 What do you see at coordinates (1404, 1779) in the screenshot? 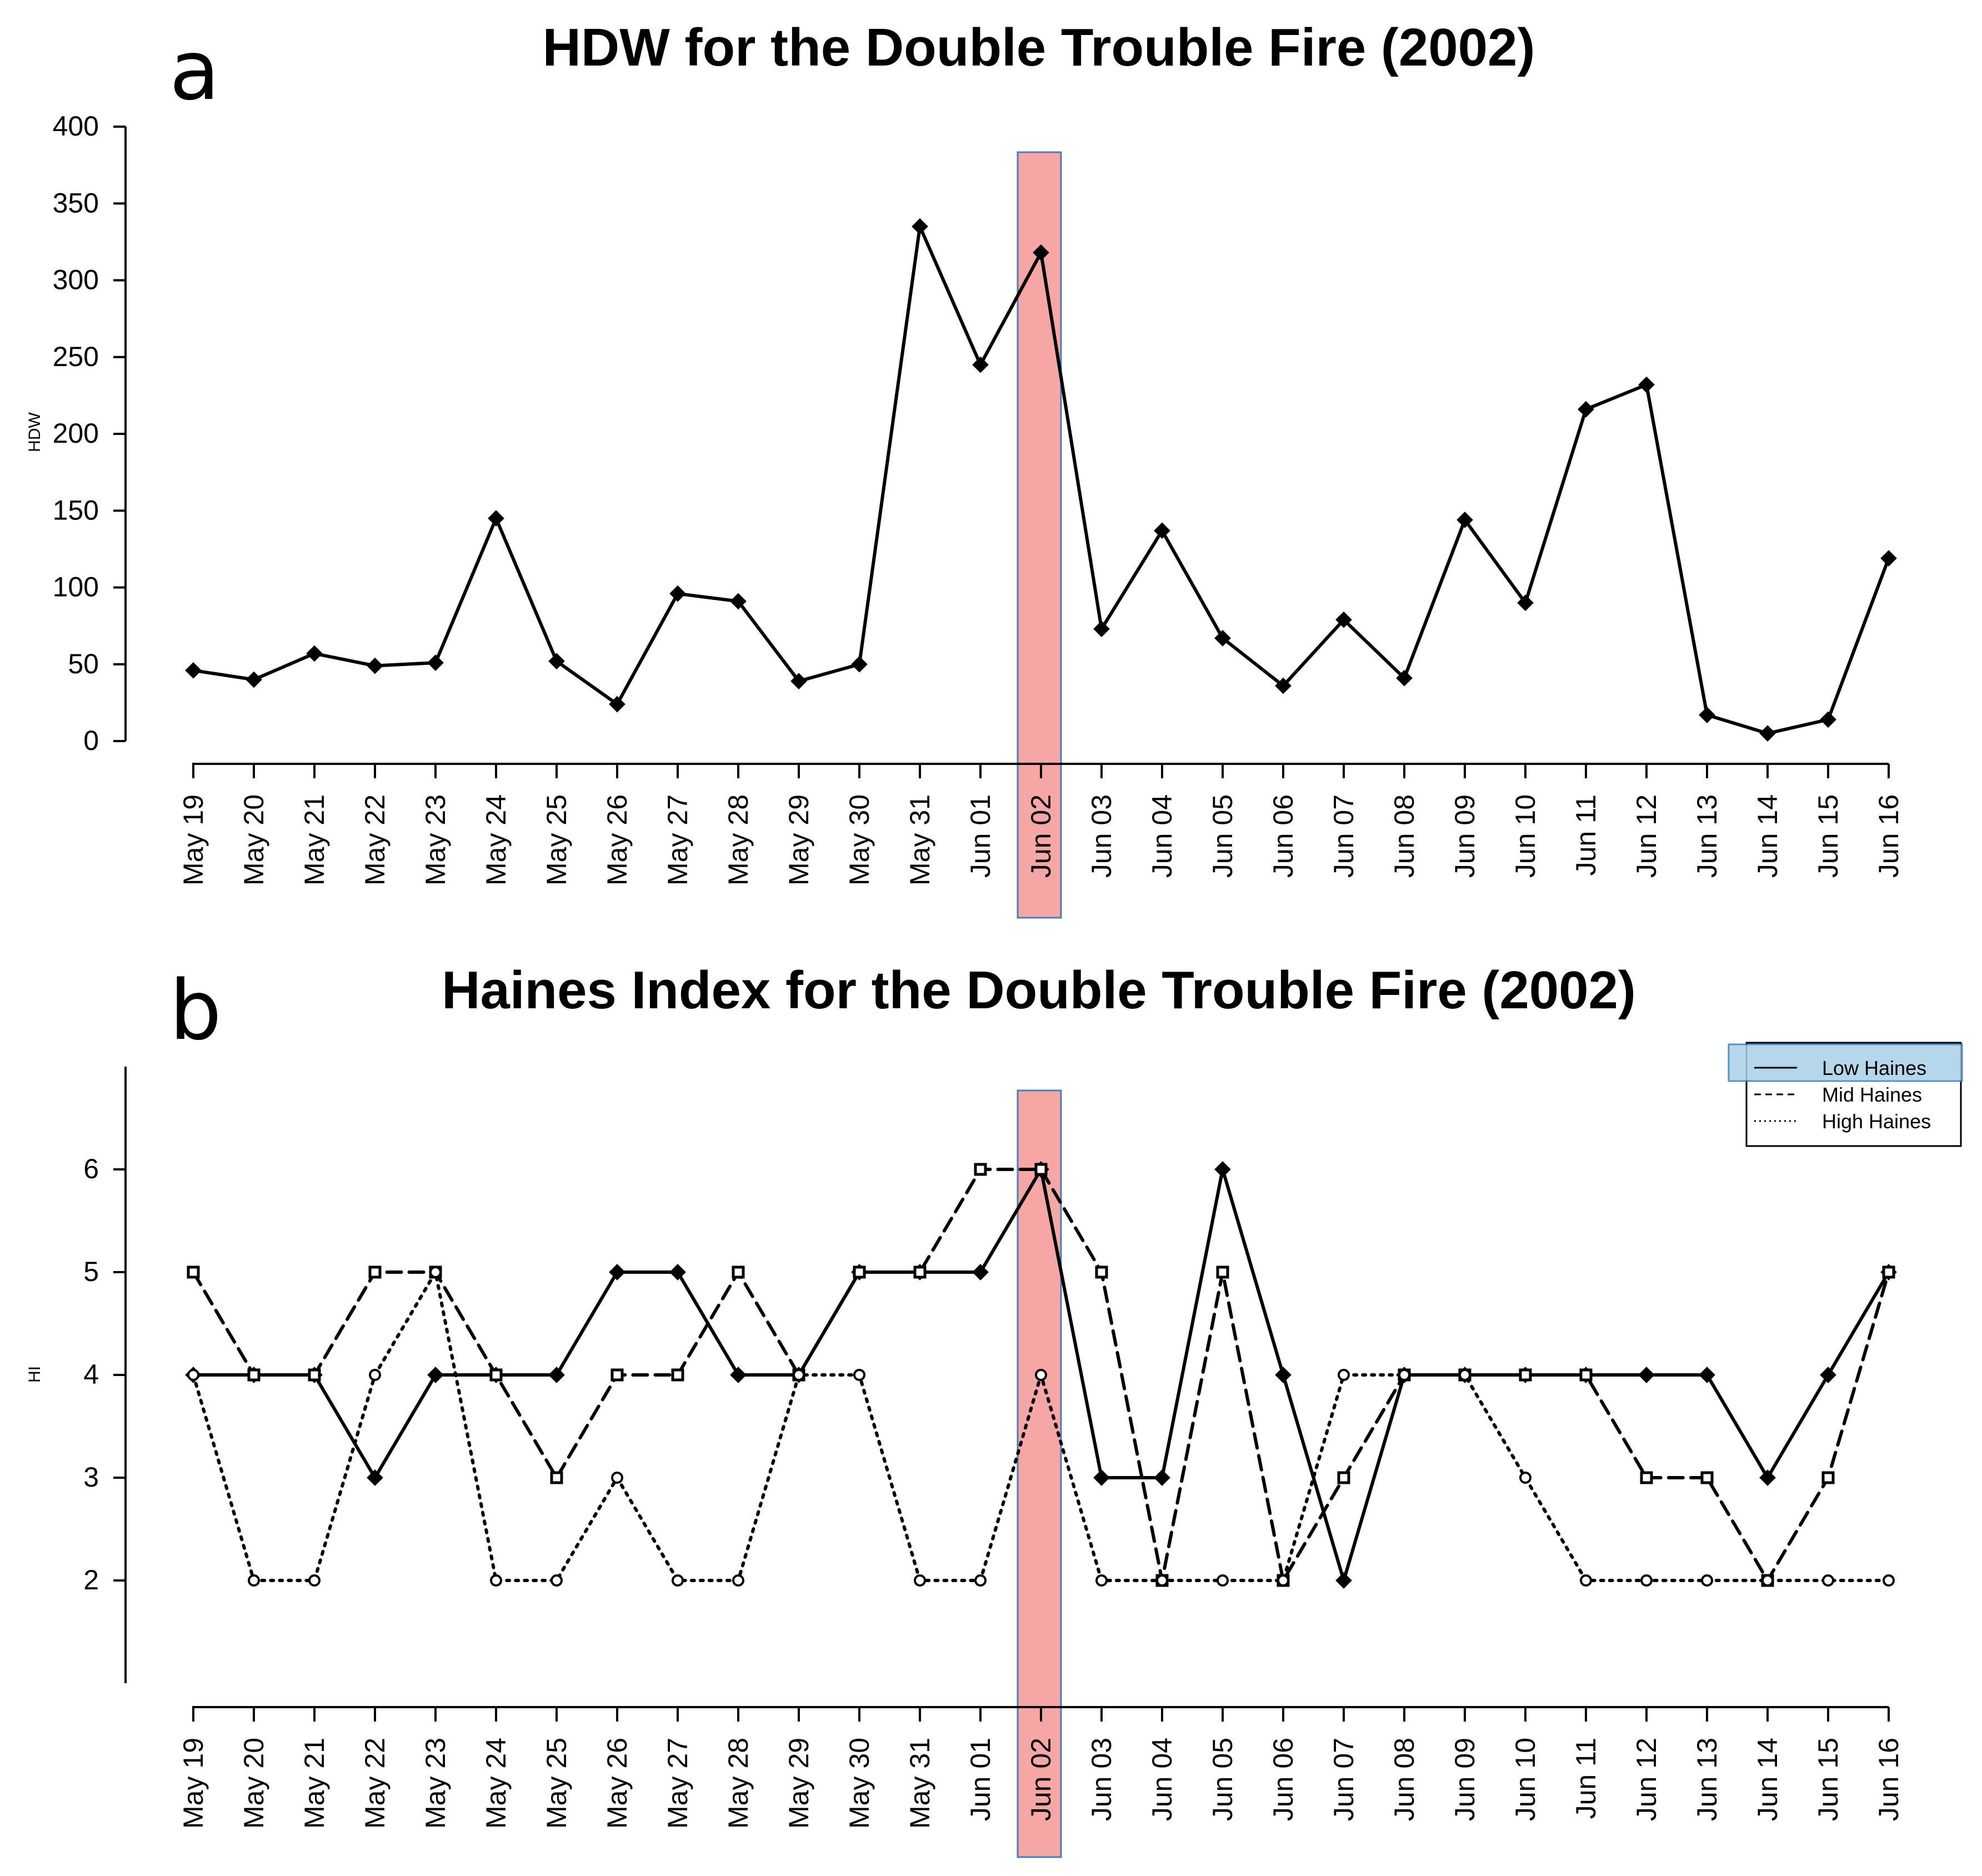
I see `b-xtick-label: Jun 08` at bounding box center [1404, 1779].